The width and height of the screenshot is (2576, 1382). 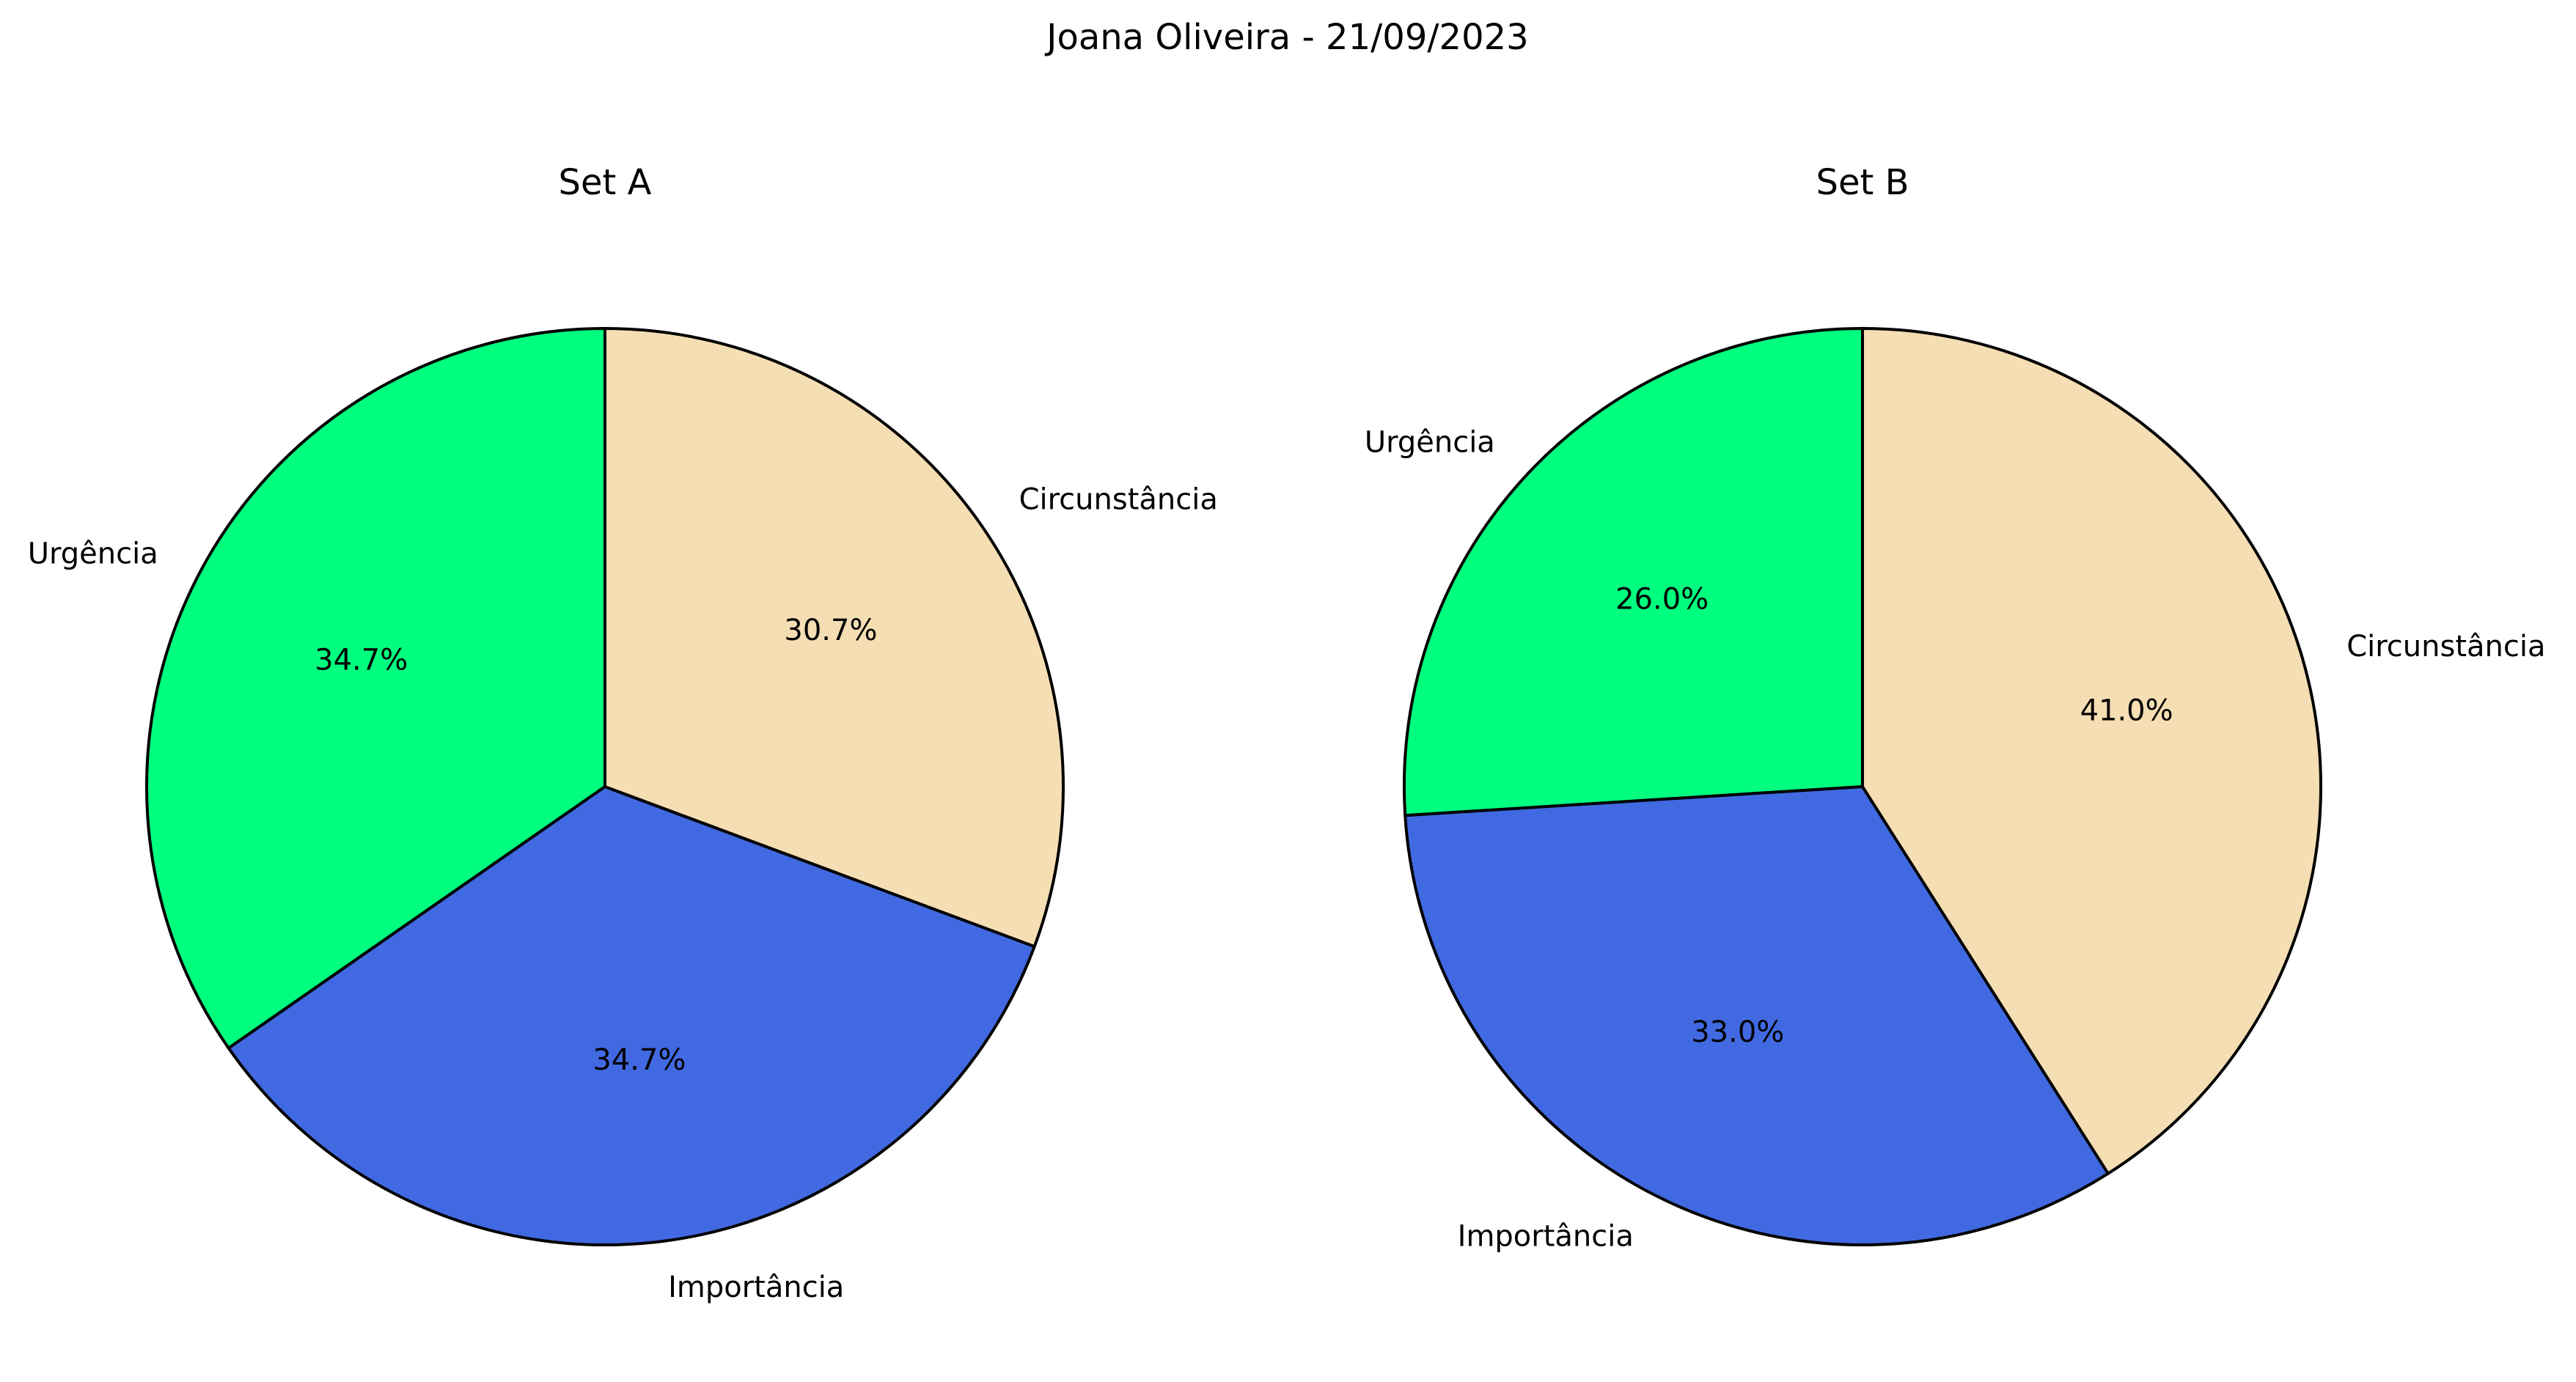 I want to click on pie-slice-circunstancia-set-b, so click(x=2092, y=751).